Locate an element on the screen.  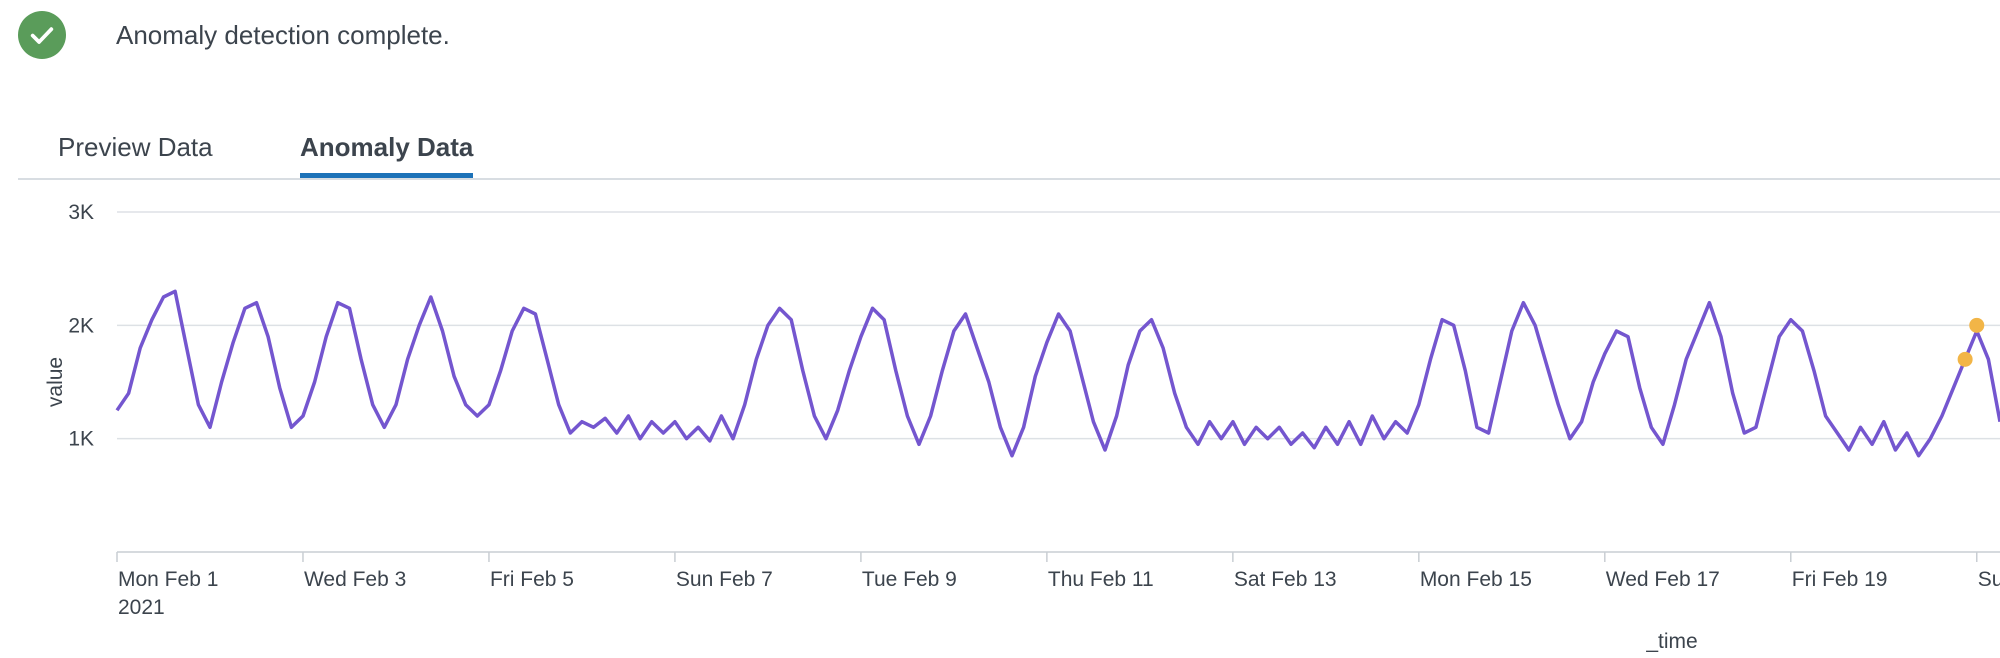
tab-anomaly-data: Anomaly Data is located at coordinates (387, 155).